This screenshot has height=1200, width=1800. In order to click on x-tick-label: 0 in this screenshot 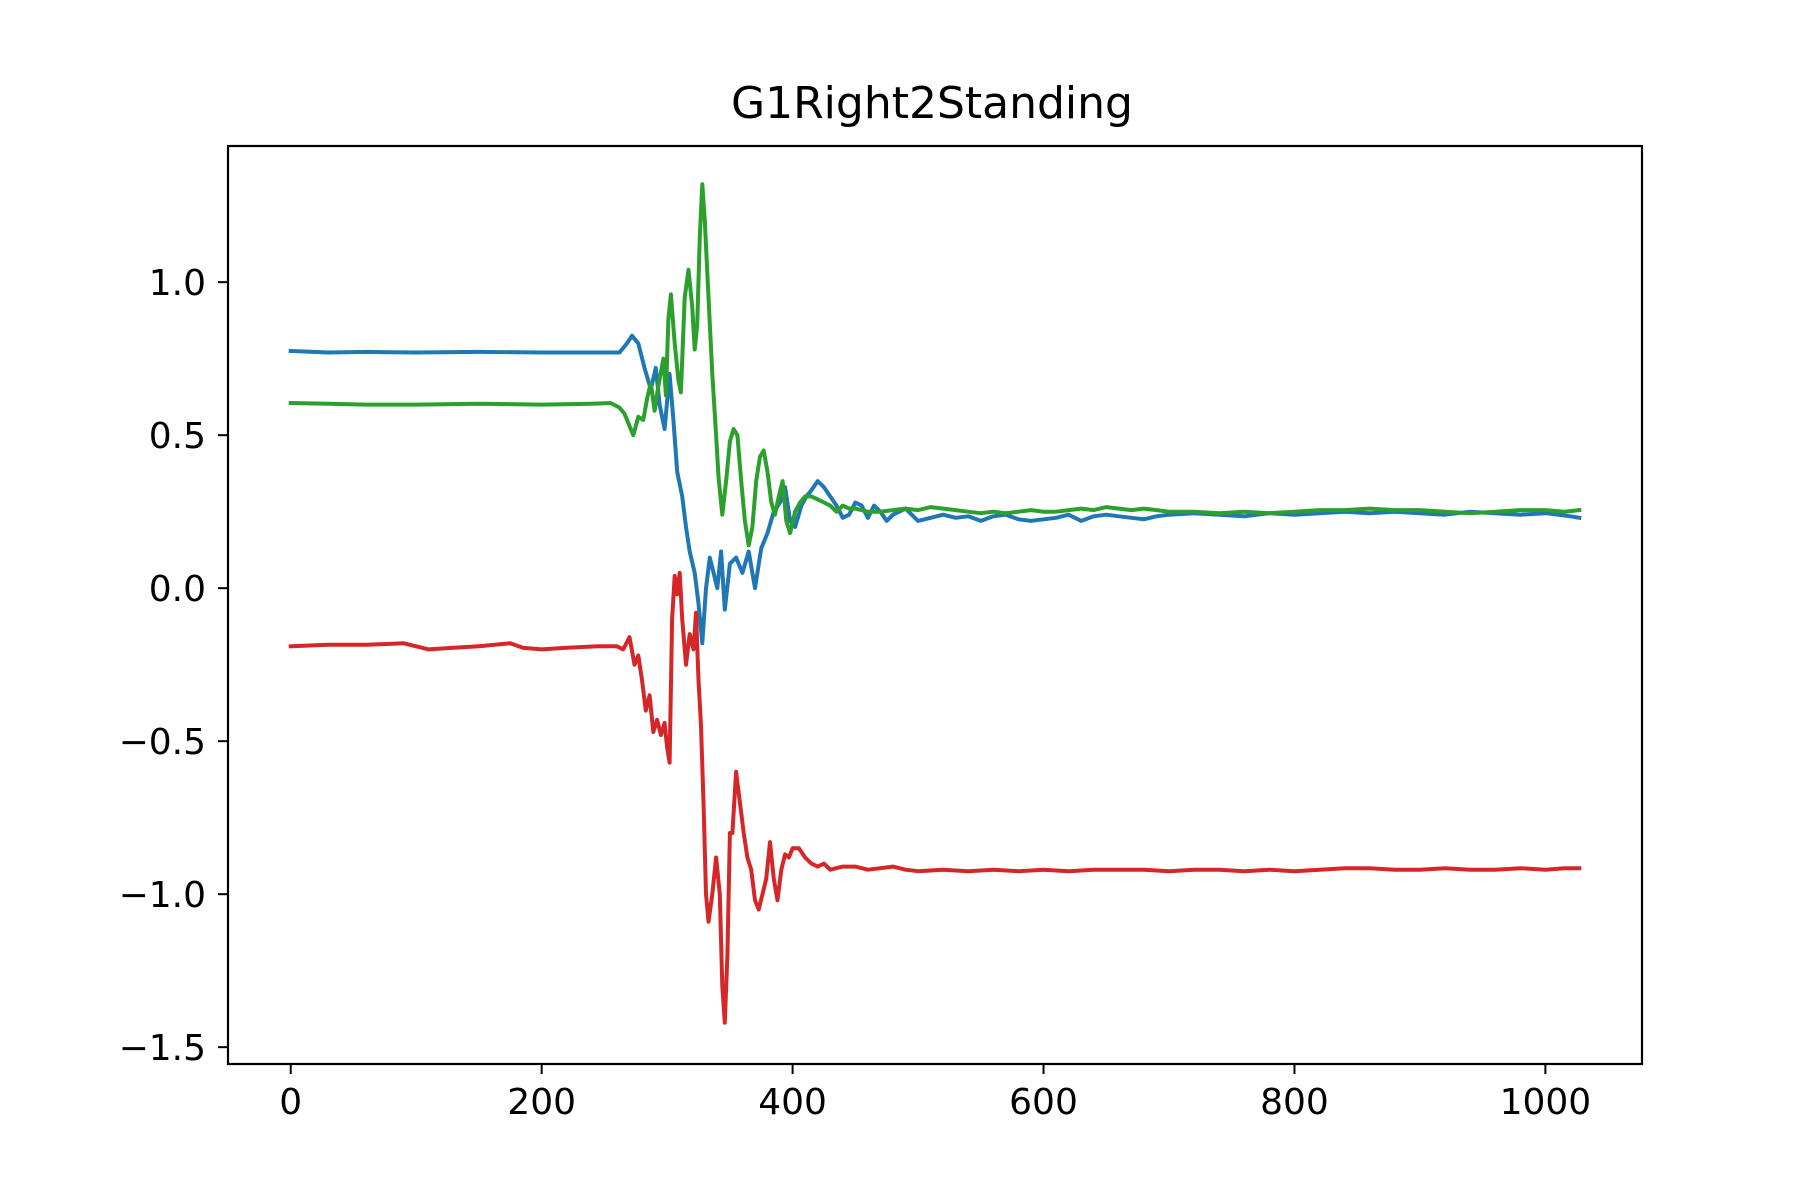, I will do `click(290, 1102)`.